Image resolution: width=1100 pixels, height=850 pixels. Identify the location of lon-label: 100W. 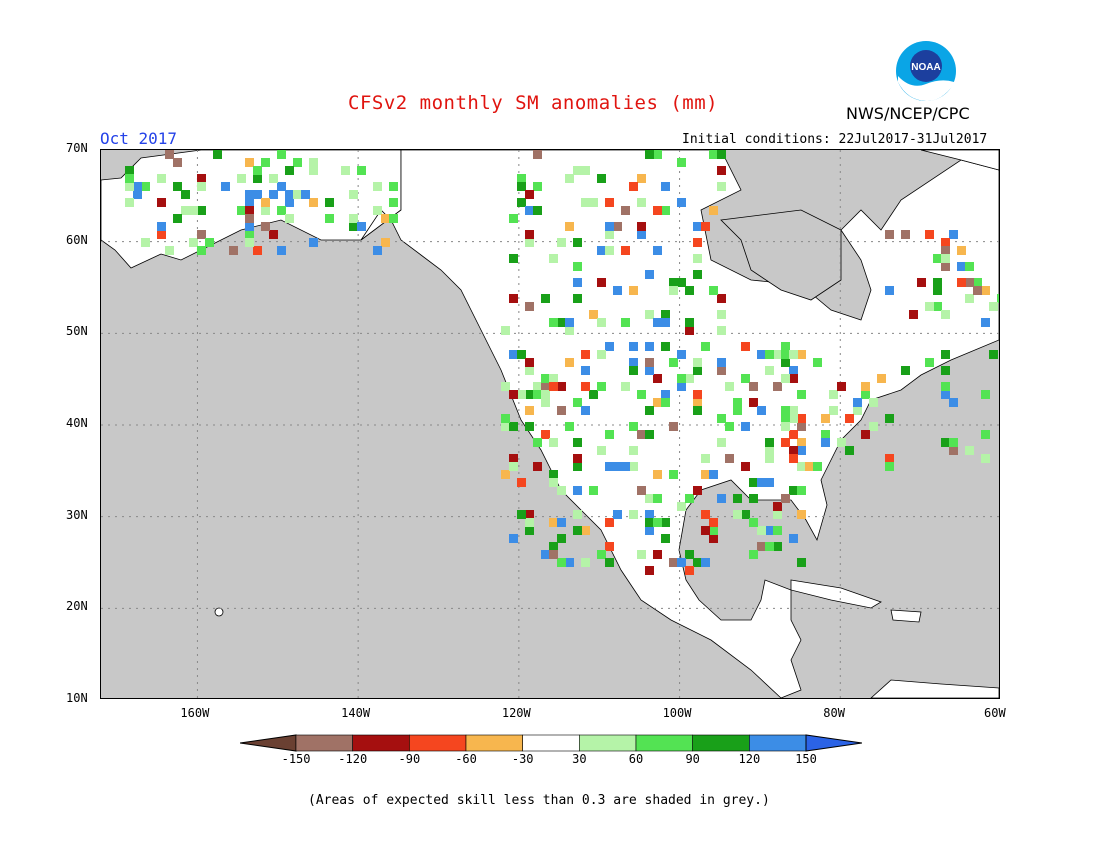
(677, 713).